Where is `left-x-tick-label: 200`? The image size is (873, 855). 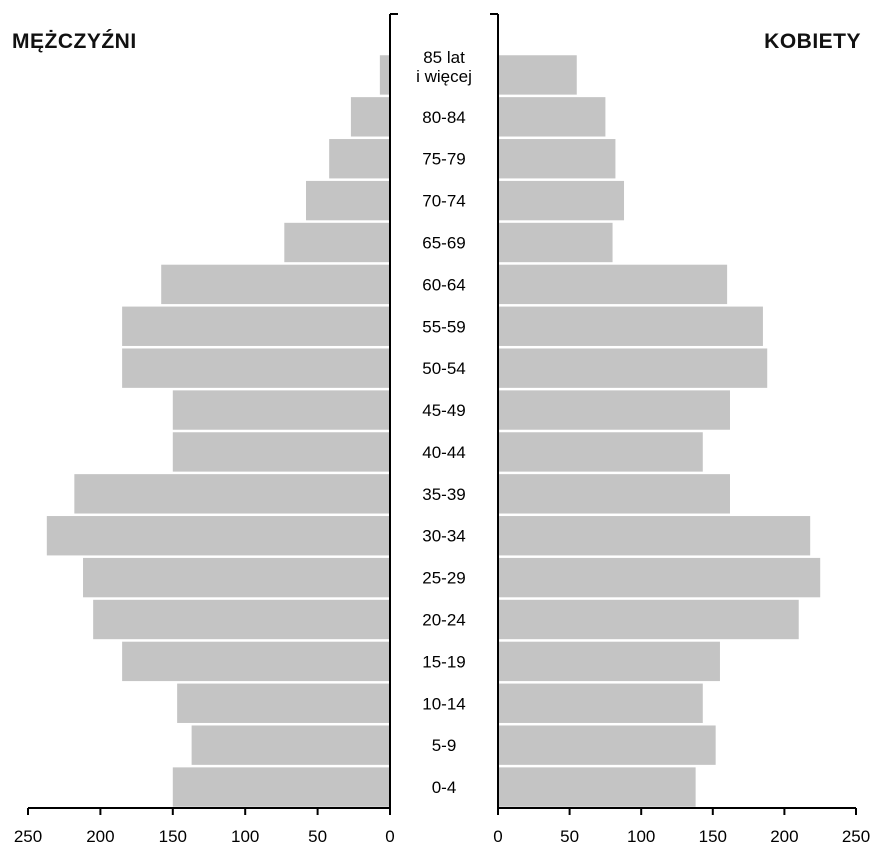 left-x-tick-label: 200 is located at coordinates (100, 836).